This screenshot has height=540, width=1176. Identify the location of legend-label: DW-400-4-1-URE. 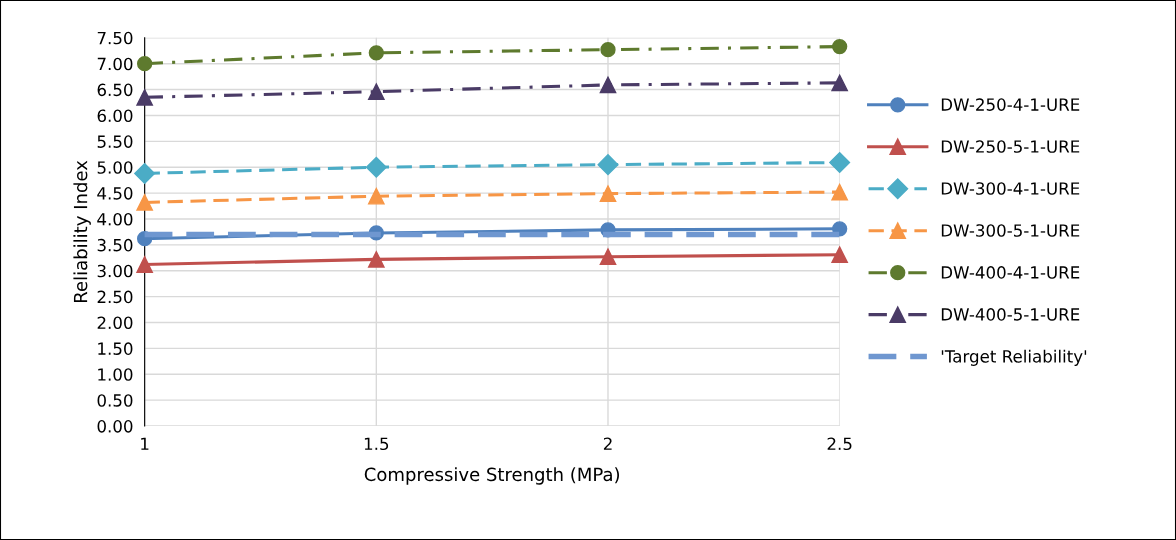
(1010, 272).